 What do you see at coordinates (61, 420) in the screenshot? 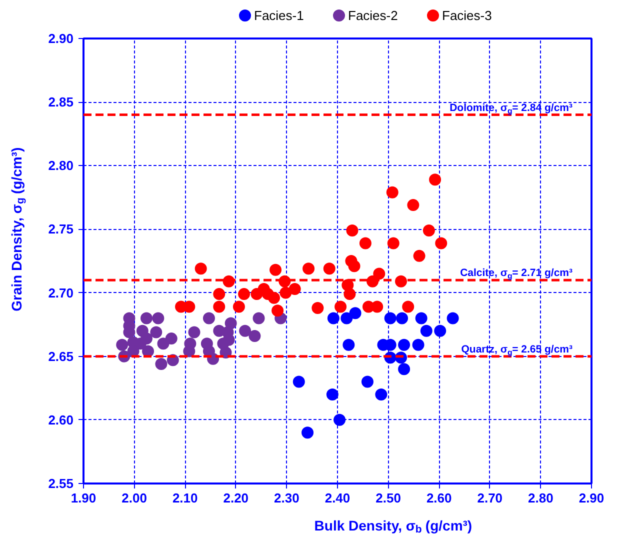
I see `y-tick-label: 2.60` at bounding box center [61, 420].